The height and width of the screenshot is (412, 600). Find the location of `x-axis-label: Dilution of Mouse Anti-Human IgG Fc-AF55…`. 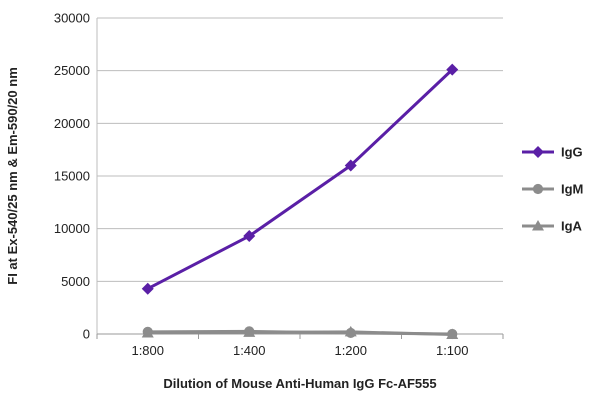

x-axis-label: Dilution of Mouse Anti-Human IgG Fc-AF55… is located at coordinates (299, 383).